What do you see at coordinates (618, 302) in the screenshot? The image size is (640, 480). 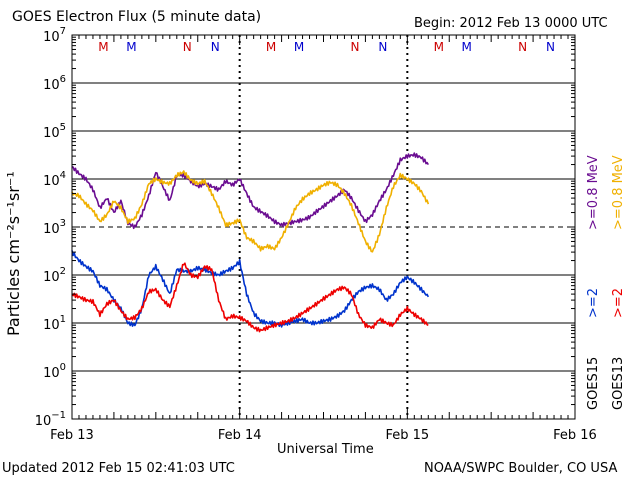 I see `legend-goes13-2mev: >=2` at bounding box center [618, 302].